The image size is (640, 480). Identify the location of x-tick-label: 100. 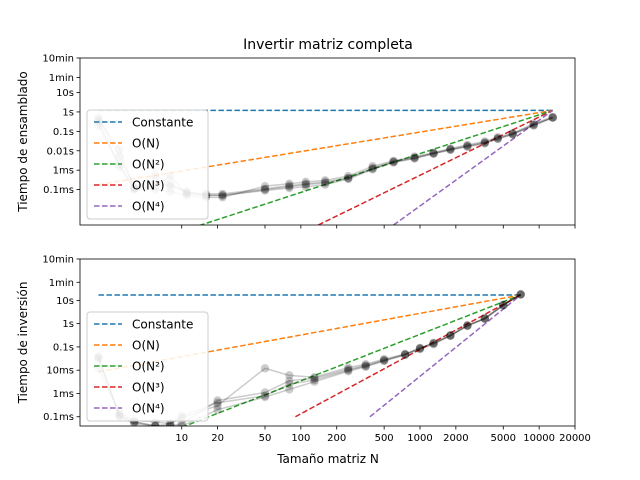
(300, 438).